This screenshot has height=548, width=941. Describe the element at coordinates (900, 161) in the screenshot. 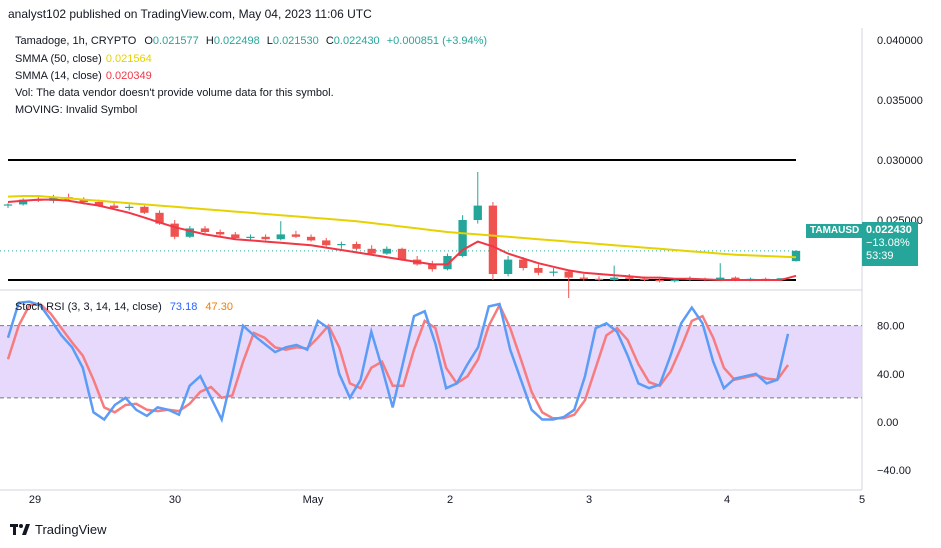

I see `price-tick-label: 0.030000` at that location.